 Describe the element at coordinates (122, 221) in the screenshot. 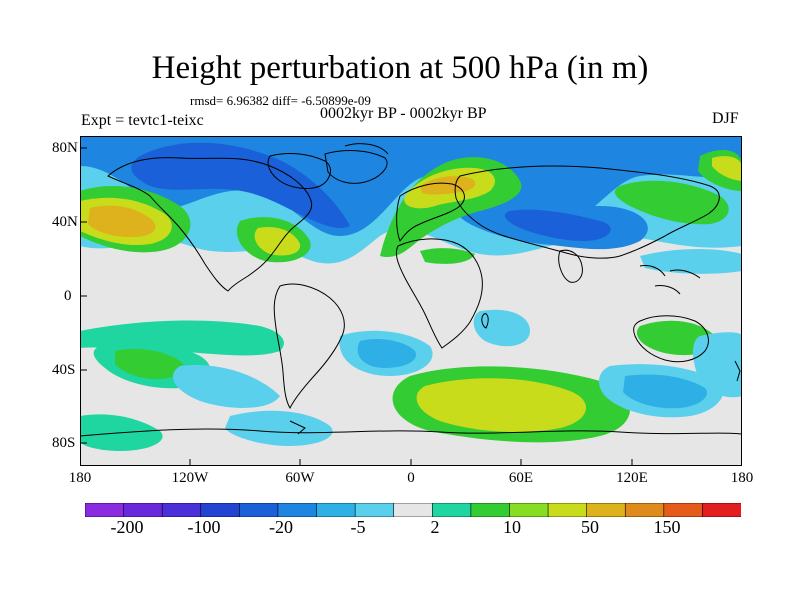

I see `npac-orange` at that location.